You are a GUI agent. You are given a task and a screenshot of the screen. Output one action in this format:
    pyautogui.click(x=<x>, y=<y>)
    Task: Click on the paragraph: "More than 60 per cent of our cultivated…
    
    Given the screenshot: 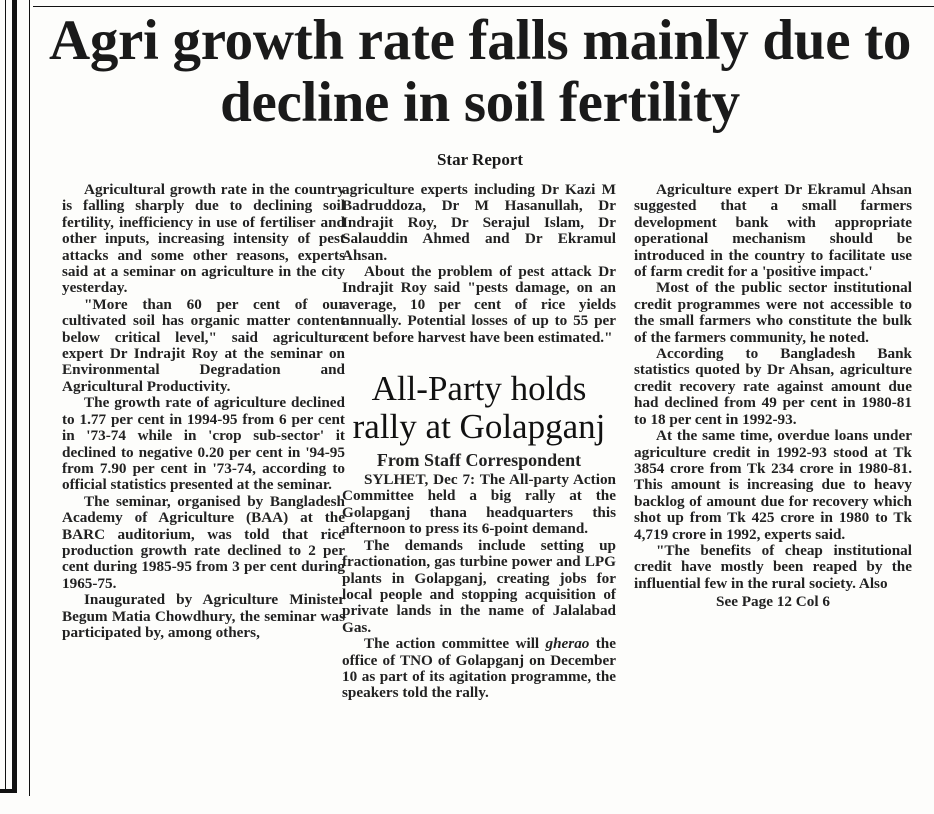 What is the action you would take?
    pyautogui.click(x=203, y=345)
    